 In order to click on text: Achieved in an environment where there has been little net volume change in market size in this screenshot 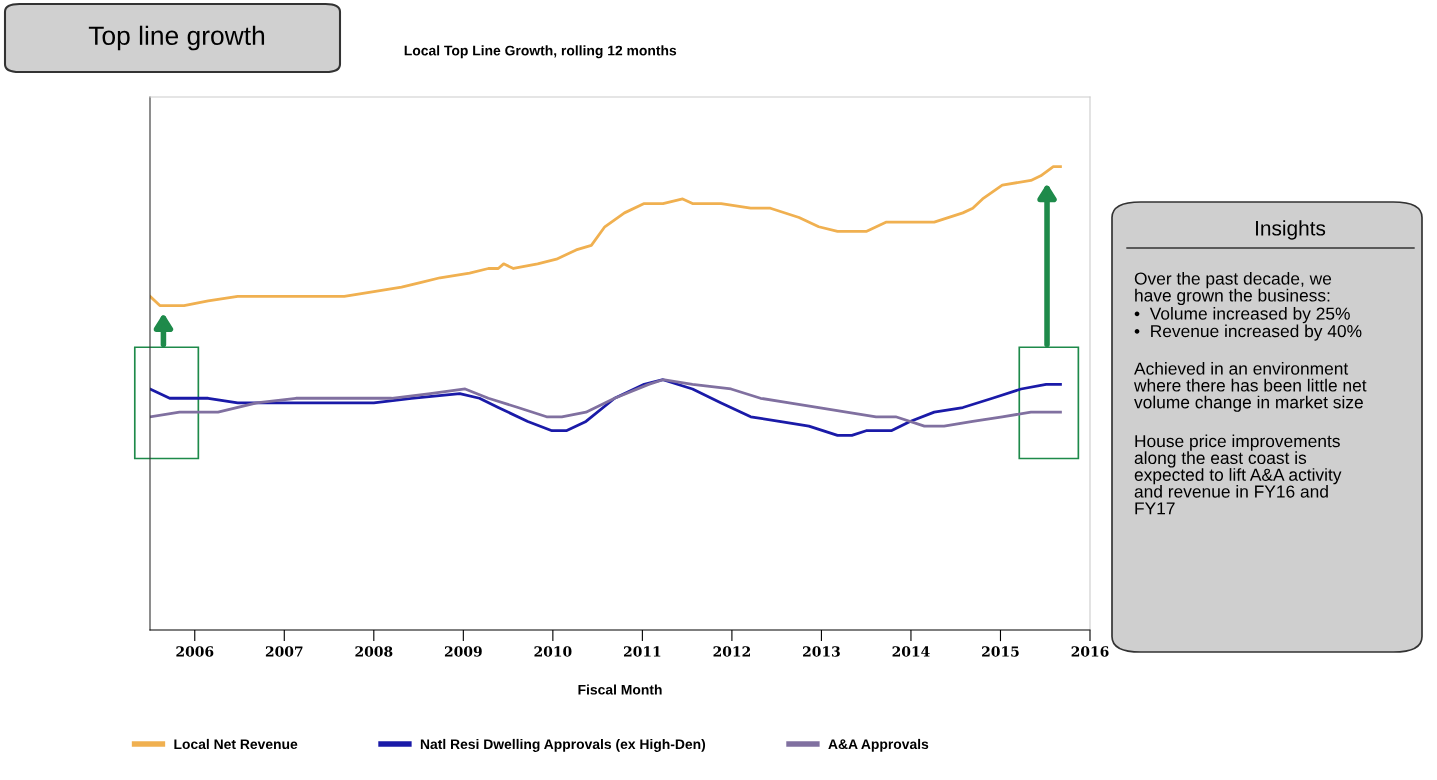, I will do `click(1250, 387)`.